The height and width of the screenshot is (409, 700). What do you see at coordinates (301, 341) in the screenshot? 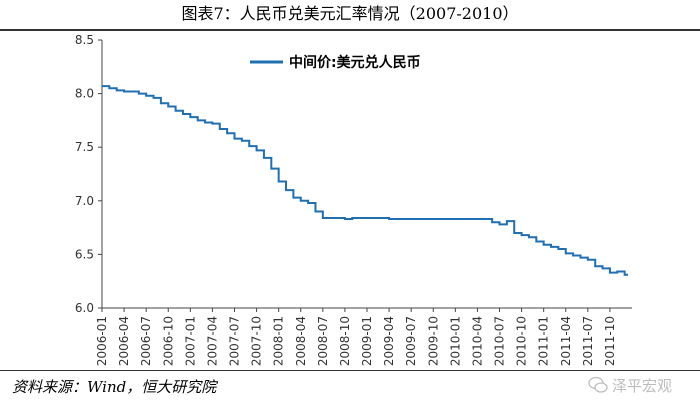
I see `x-tick-label: 2008-04` at bounding box center [301, 341].